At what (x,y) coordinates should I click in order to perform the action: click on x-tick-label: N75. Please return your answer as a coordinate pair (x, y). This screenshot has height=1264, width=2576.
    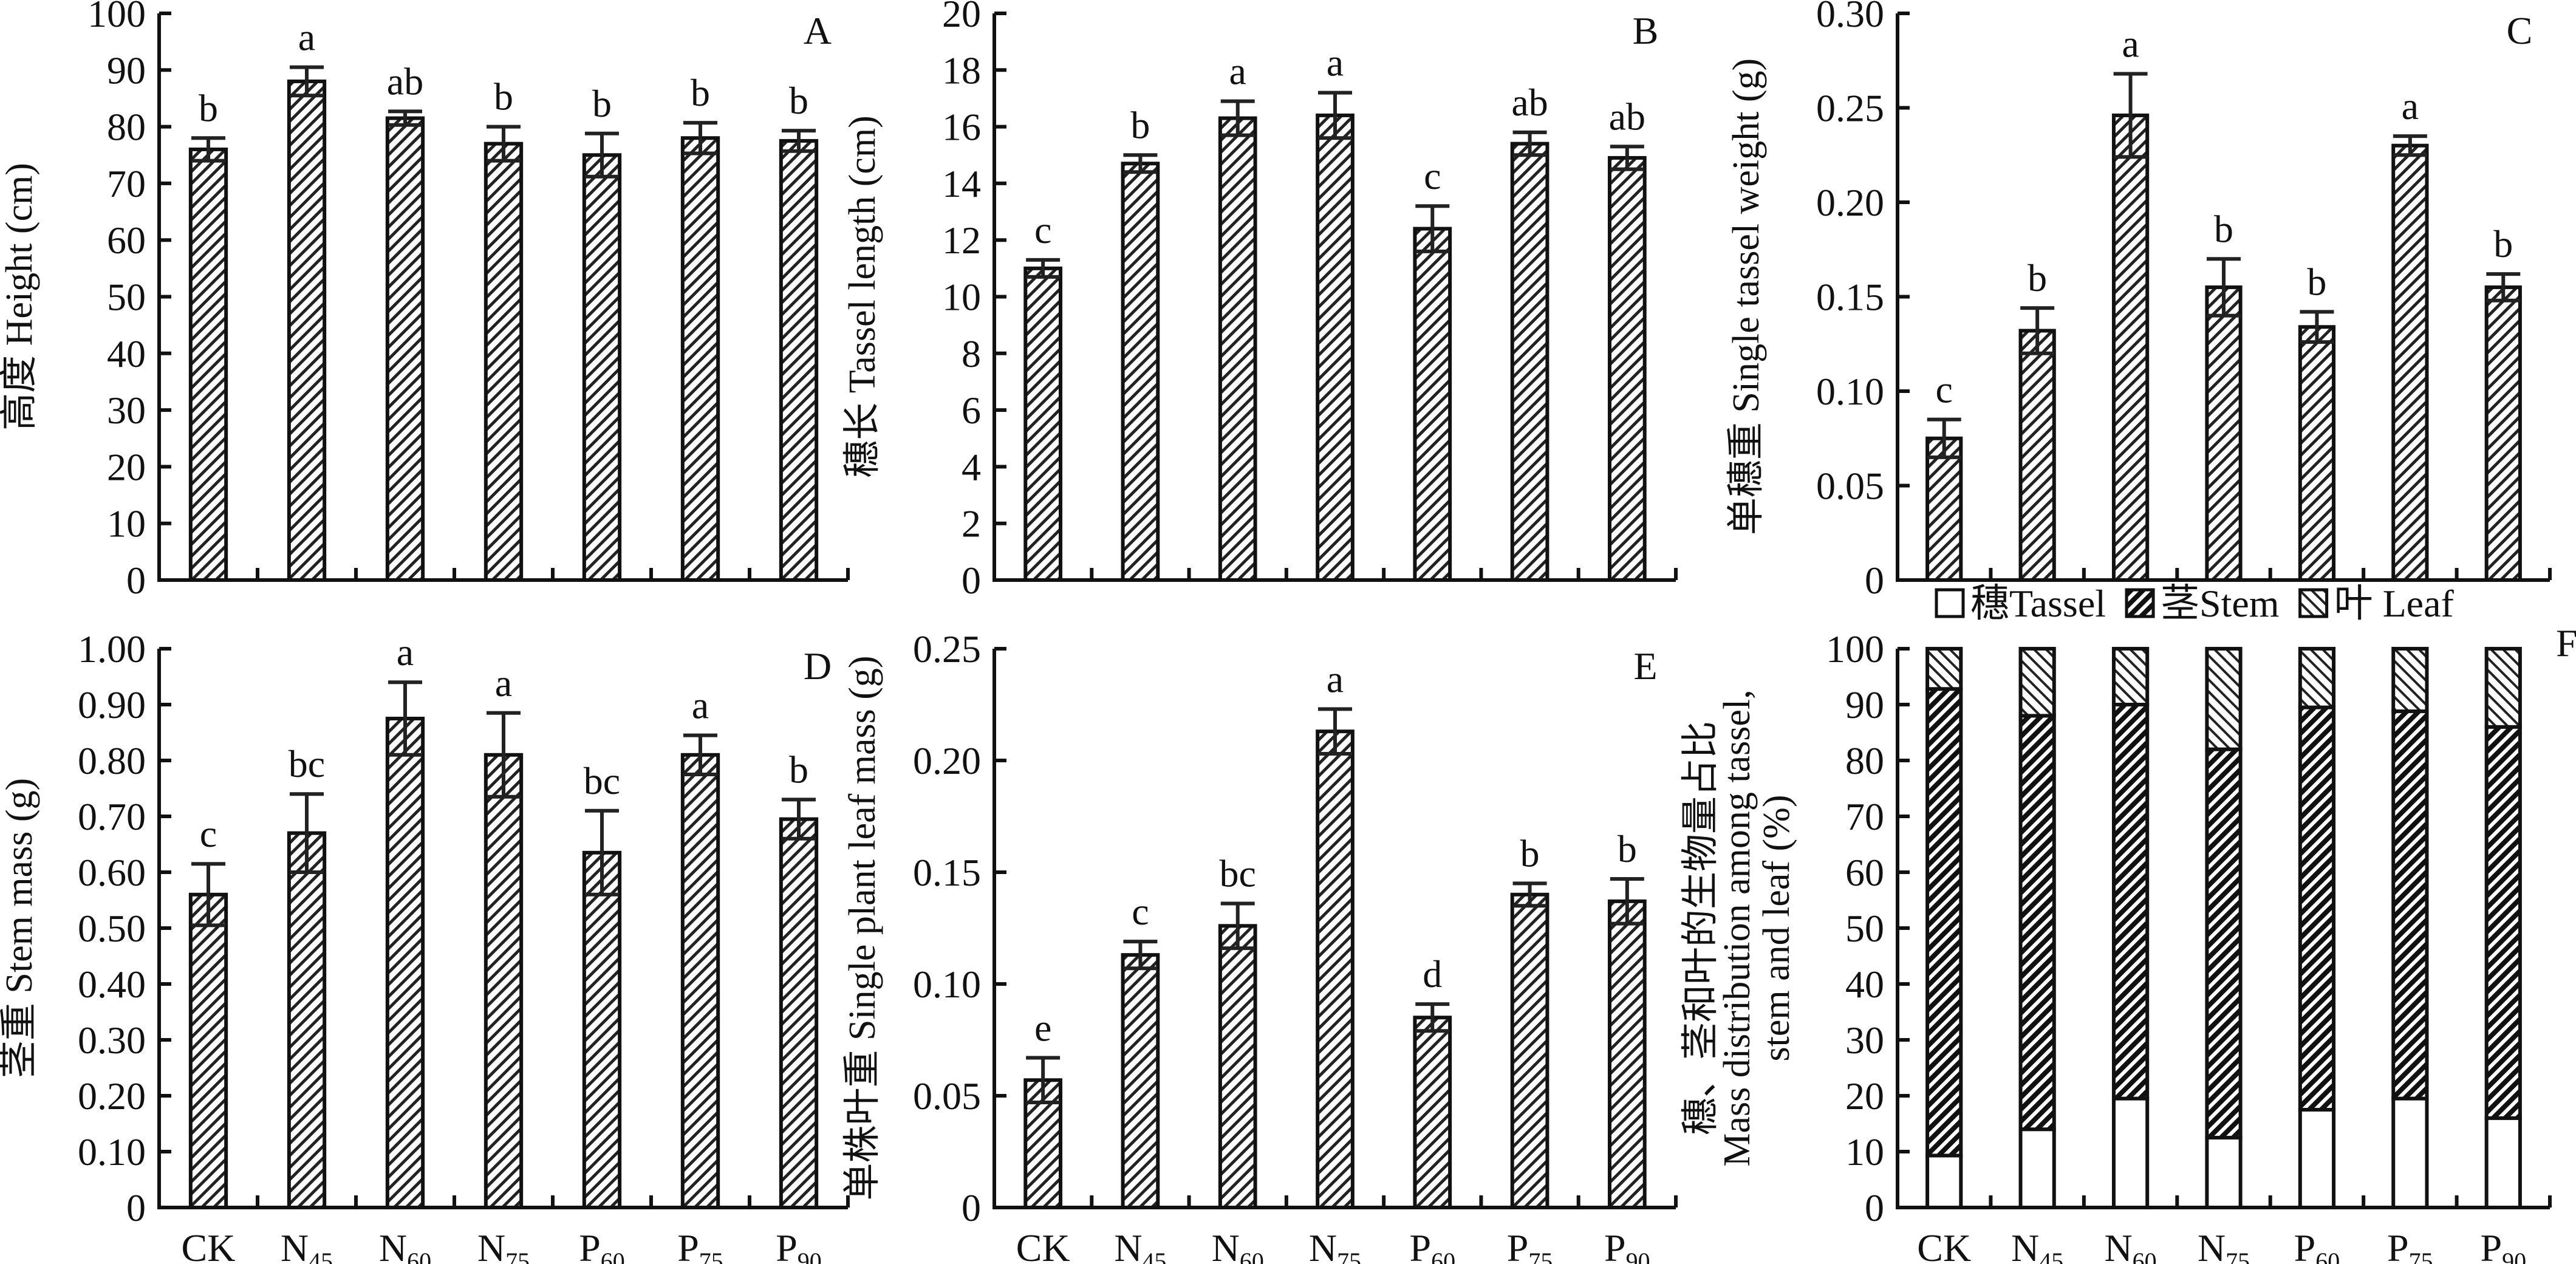
    Looking at the image, I should click on (2224, 1245).